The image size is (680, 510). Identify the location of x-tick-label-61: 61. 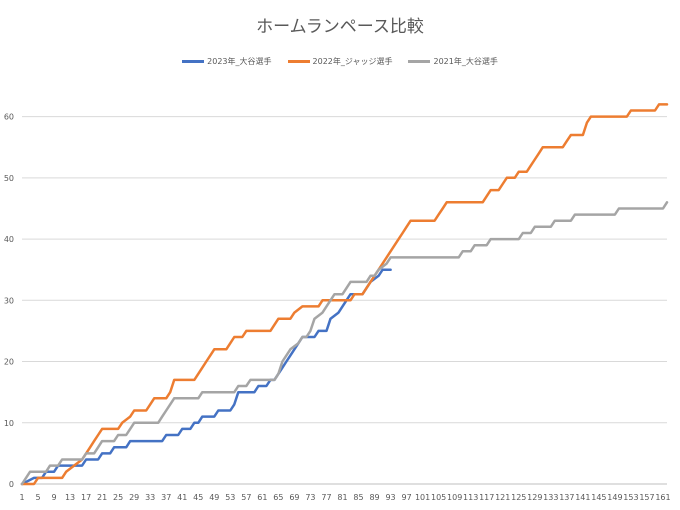
(262, 497).